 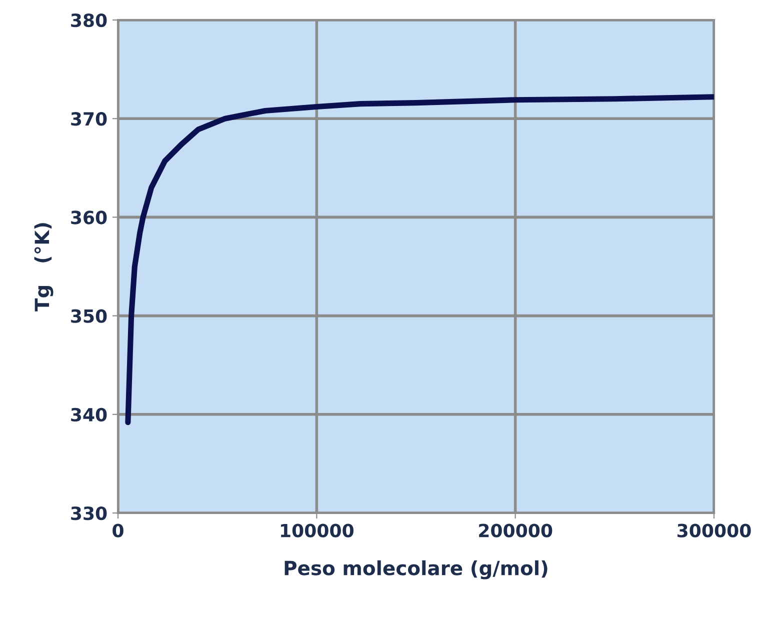 What do you see at coordinates (89, 513) in the screenshot?
I see `y-tick-label: 330` at bounding box center [89, 513].